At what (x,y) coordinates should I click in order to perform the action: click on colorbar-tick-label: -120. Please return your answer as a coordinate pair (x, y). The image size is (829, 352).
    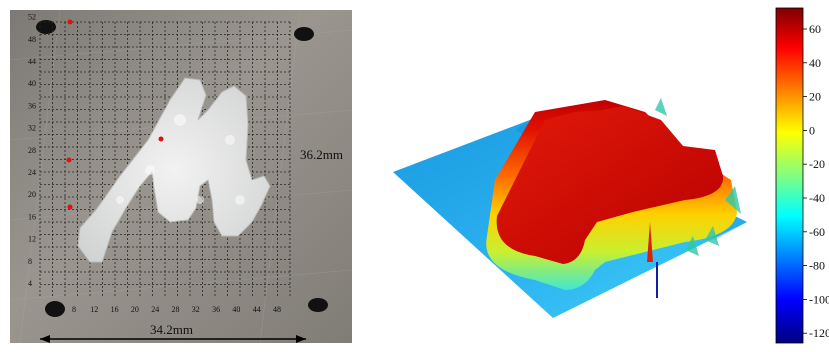
    Looking at the image, I should click on (819, 333).